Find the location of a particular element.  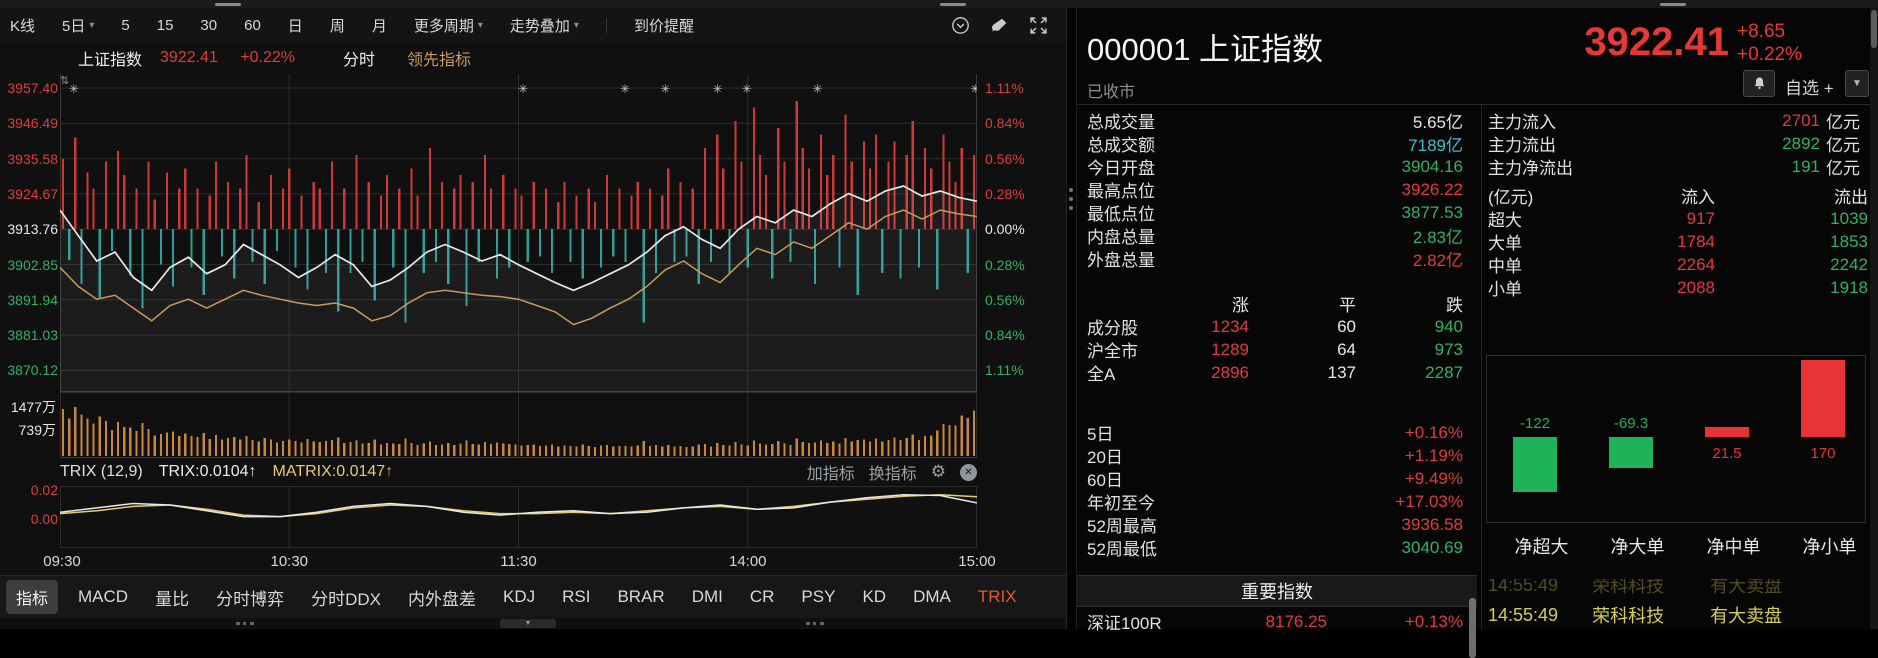

toolbar-item: K线 is located at coordinates (22, 25).